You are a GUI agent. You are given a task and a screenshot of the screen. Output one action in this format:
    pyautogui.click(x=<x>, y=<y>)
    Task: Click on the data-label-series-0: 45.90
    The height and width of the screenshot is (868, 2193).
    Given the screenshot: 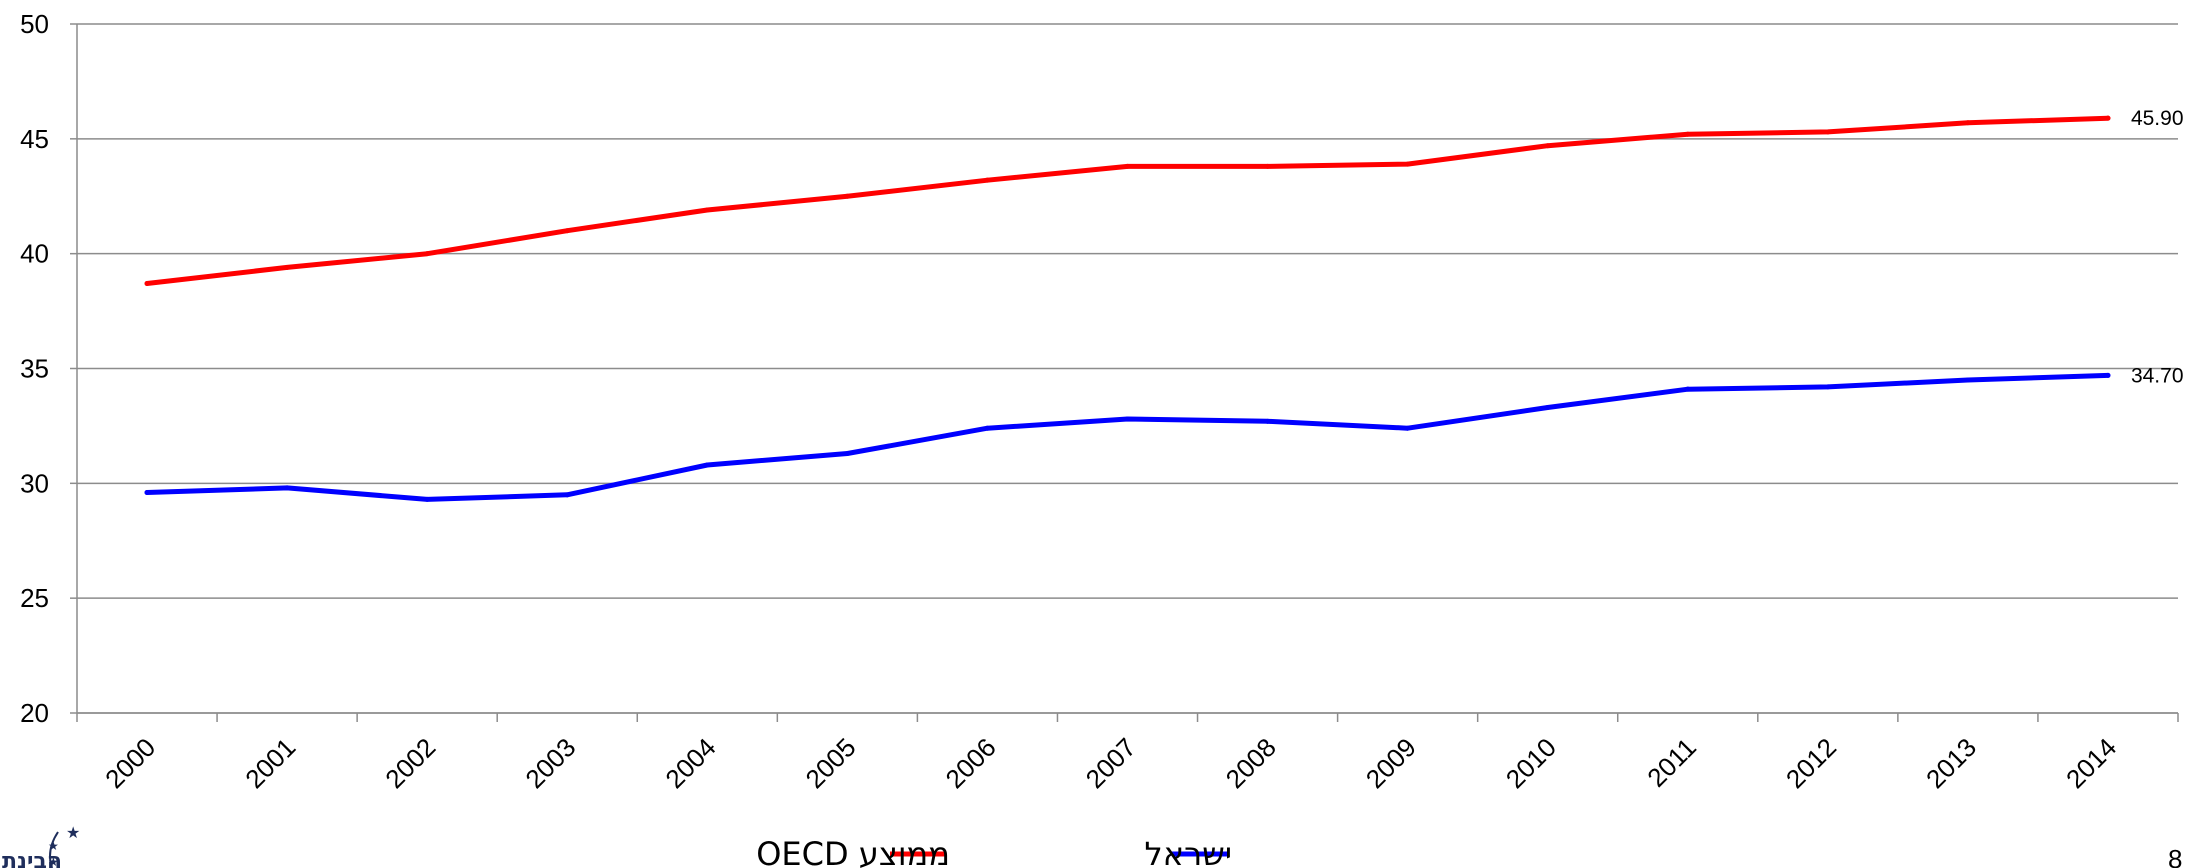 What is the action you would take?
    pyautogui.click(x=2157, y=118)
    